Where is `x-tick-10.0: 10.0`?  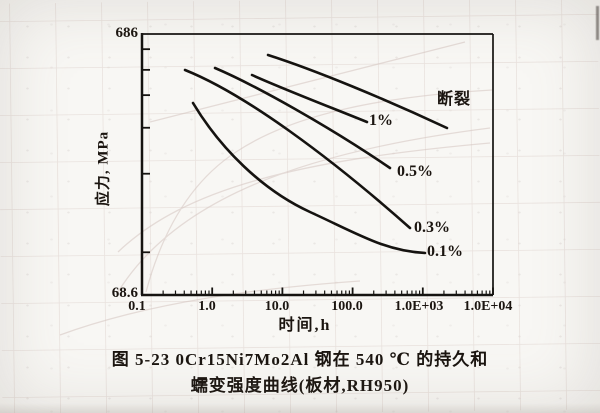
x-tick-10.0: 10.0 is located at coordinates (277, 306).